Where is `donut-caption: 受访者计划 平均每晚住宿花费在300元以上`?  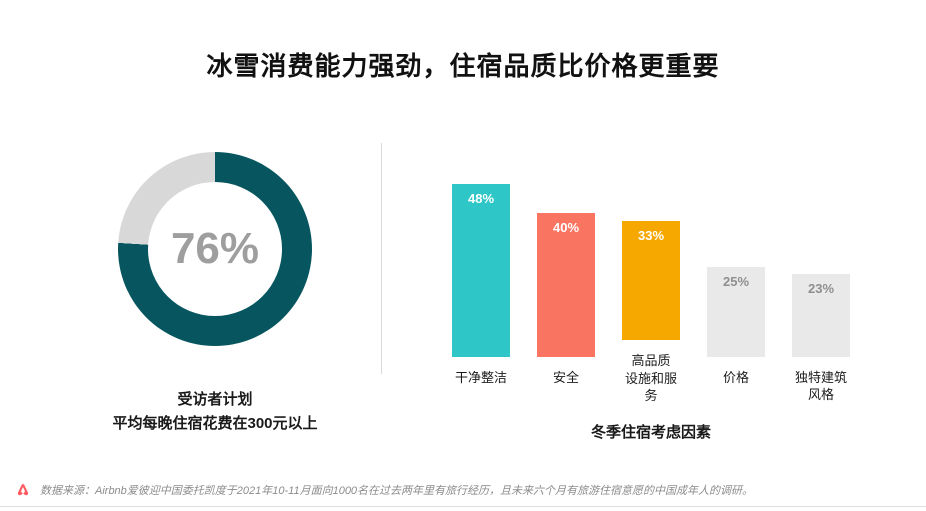 donut-caption: 受访者计划 平均每晚住宿花费在300元以上 is located at coordinates (215, 411).